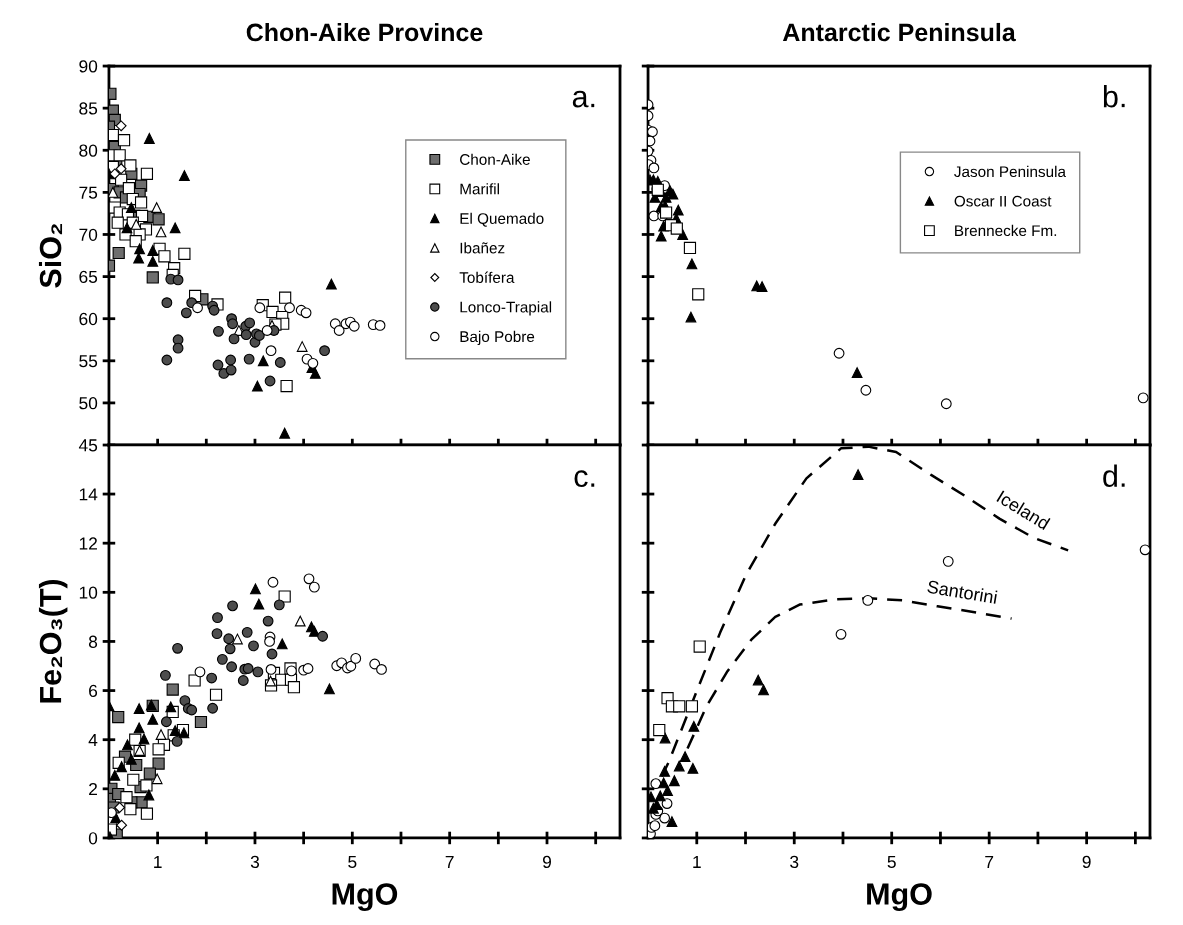 The height and width of the screenshot is (925, 1183). Describe the element at coordinates (93, 838) in the screenshot. I see `y-tick-label: 0` at that location.